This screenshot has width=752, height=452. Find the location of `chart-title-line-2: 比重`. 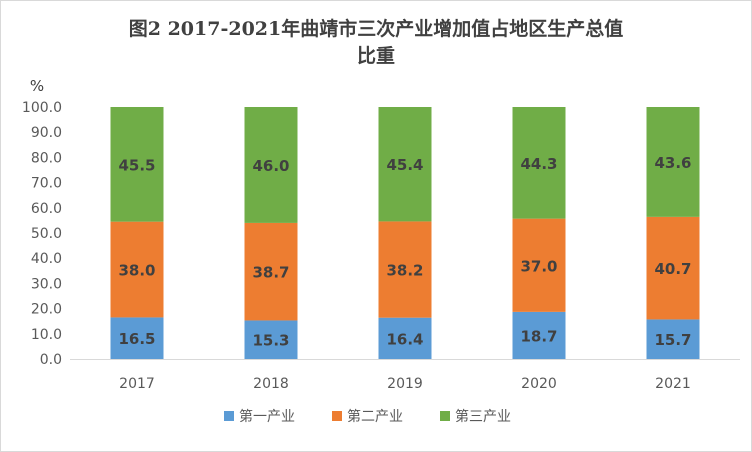

chart-title-line-2: 比重 is located at coordinates (375, 56).